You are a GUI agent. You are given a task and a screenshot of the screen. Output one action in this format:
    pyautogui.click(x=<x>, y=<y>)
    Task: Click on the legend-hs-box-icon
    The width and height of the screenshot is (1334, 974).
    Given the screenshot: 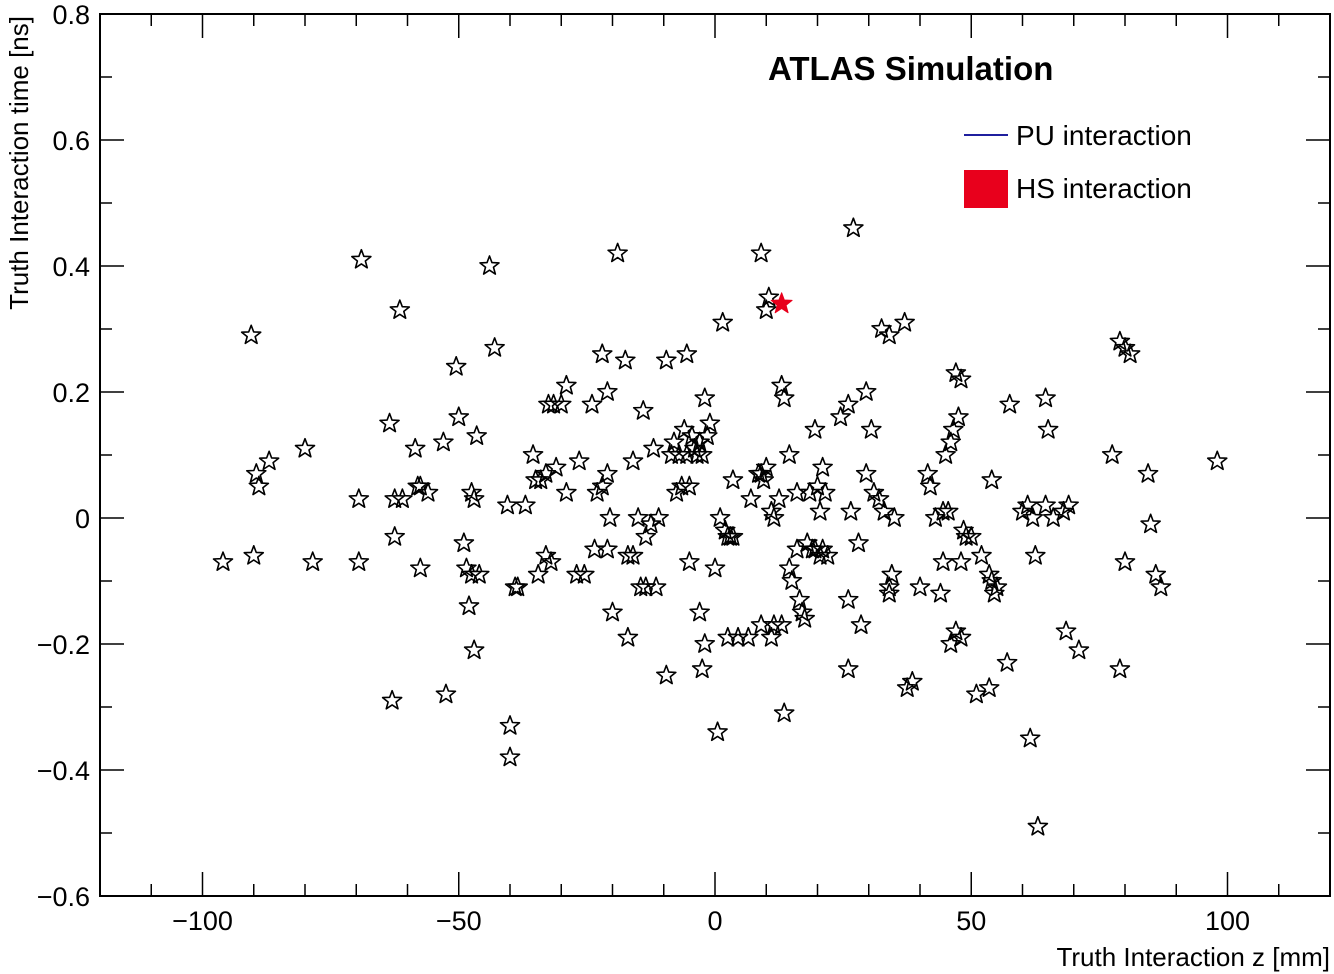 What is the action you would take?
    pyautogui.click(x=986, y=189)
    